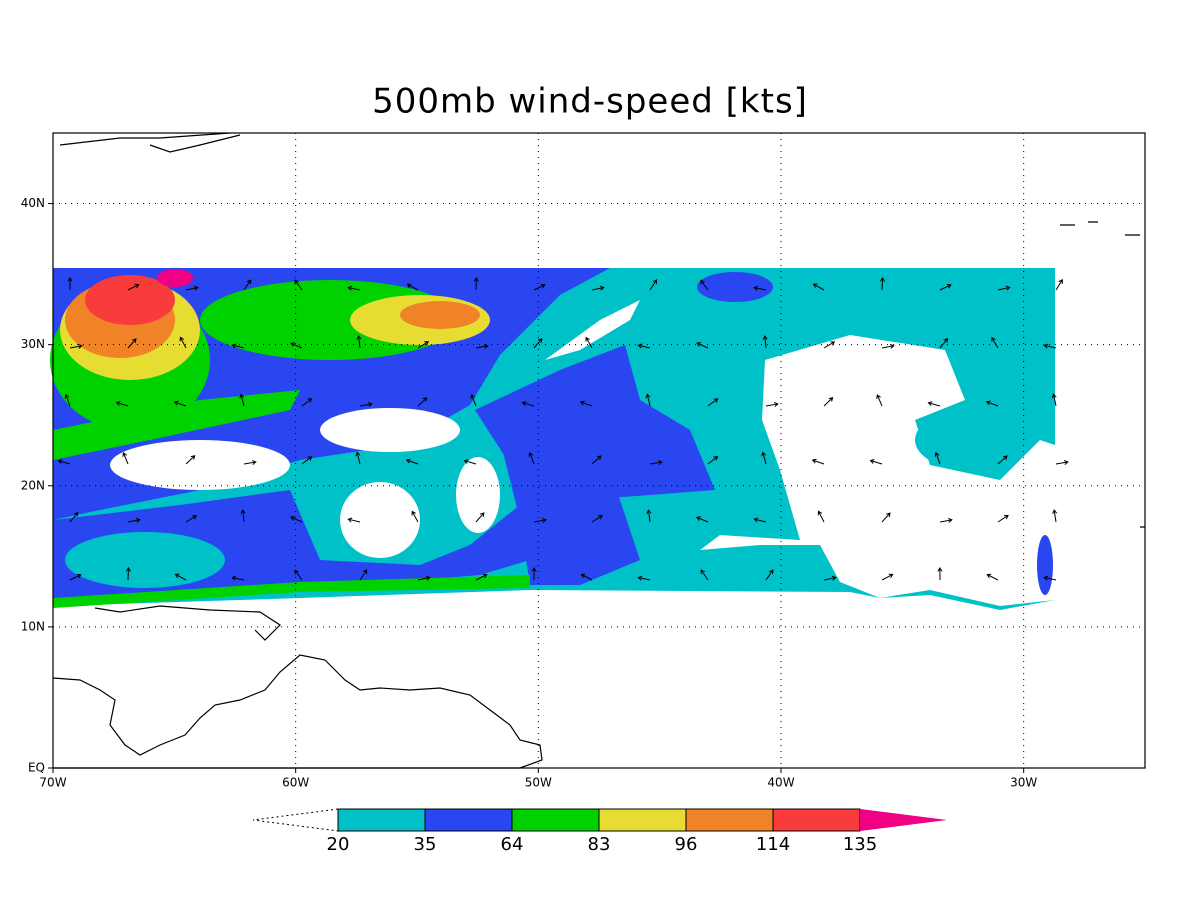 The height and width of the screenshot is (904, 1200). I want to click on colorbar-label: 96, so click(686, 844).